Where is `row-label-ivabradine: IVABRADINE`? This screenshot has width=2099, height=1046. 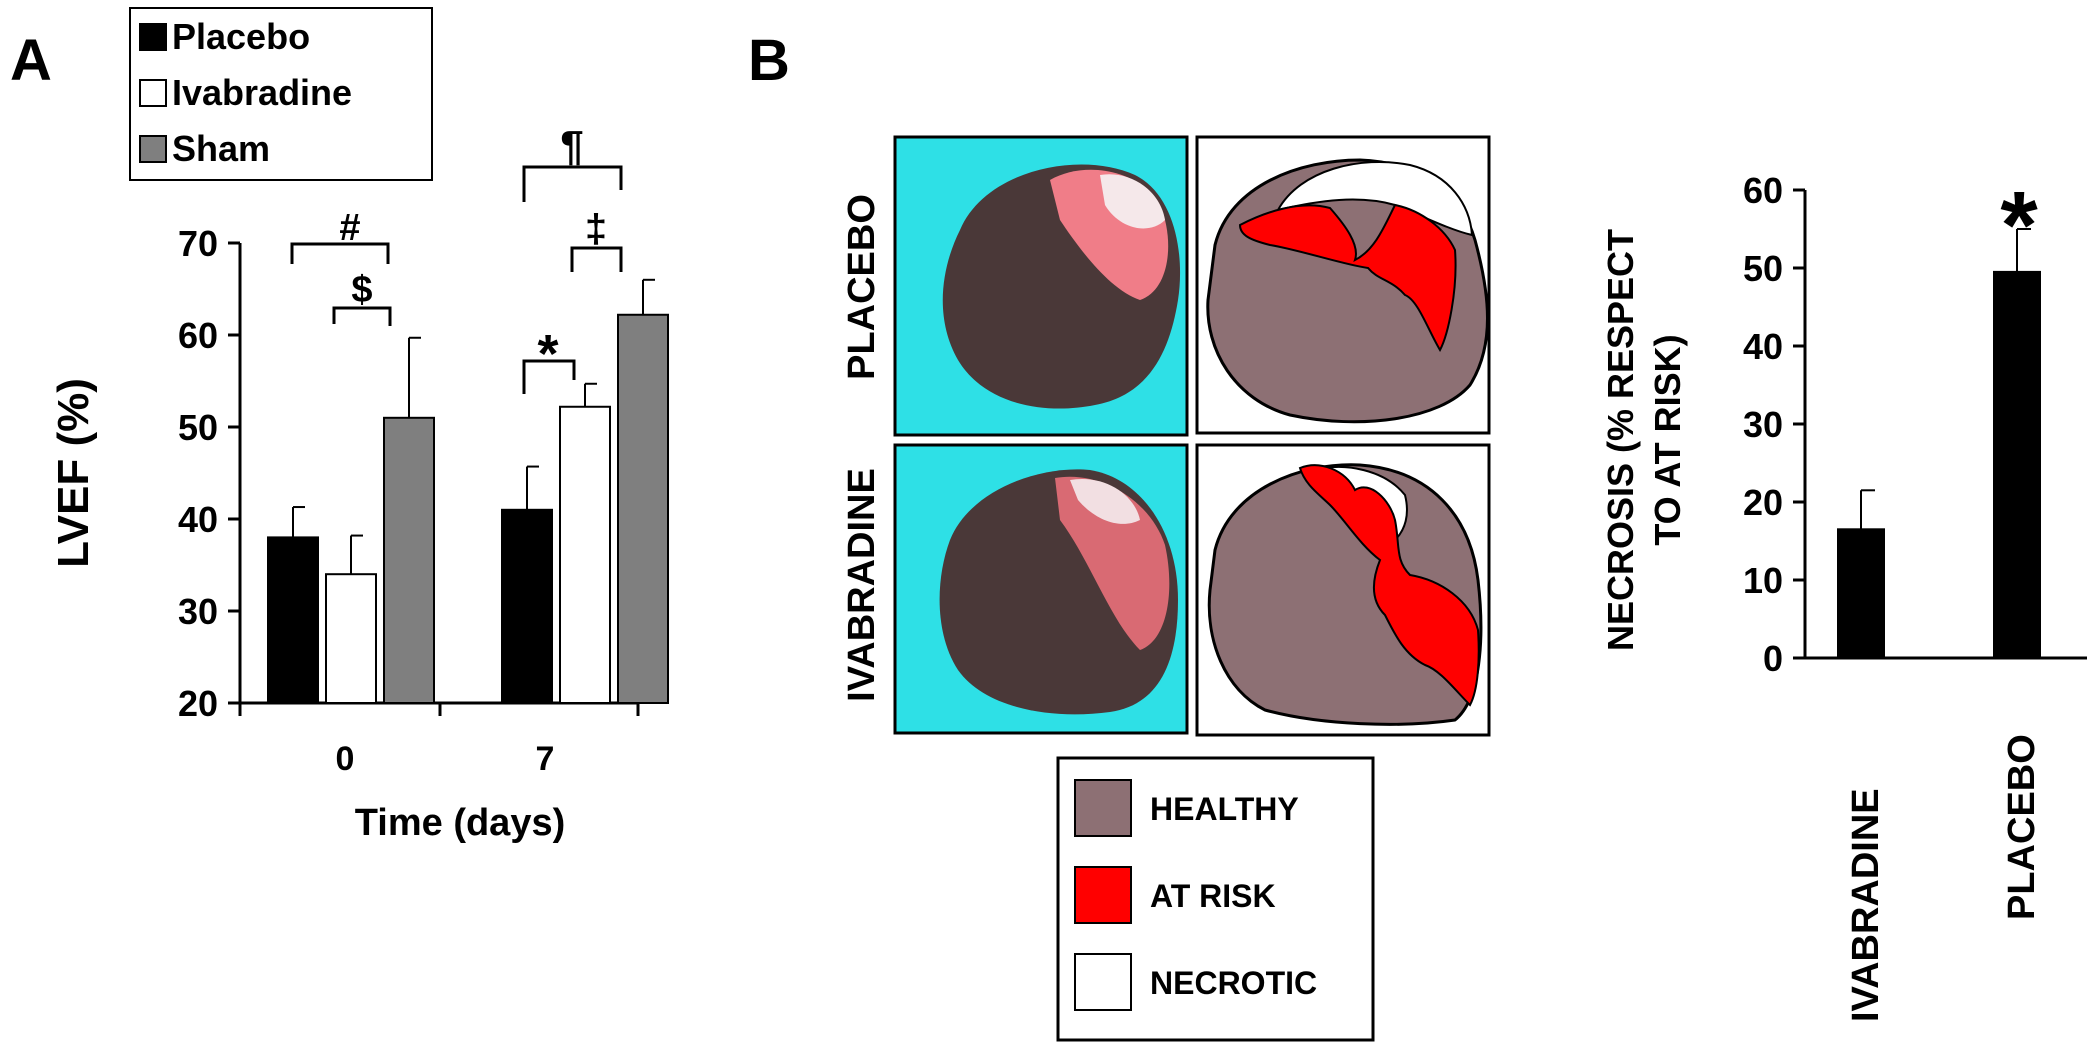
row-label-ivabradine: IVABRADINE is located at coordinates (862, 585).